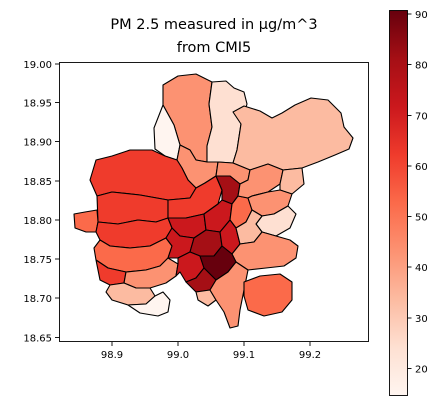 The height and width of the screenshot is (405, 445). Describe the element at coordinates (421, 319) in the screenshot. I see `colorbar-tick-label: 30` at that location.